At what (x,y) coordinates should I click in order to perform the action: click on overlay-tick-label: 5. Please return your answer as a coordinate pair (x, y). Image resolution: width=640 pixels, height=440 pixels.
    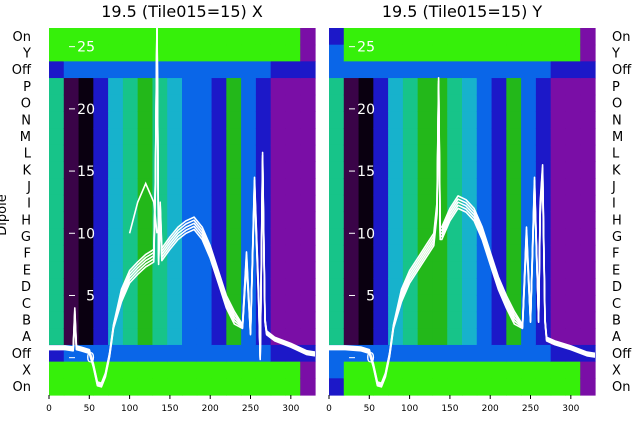
    Looking at the image, I should click on (90, 296).